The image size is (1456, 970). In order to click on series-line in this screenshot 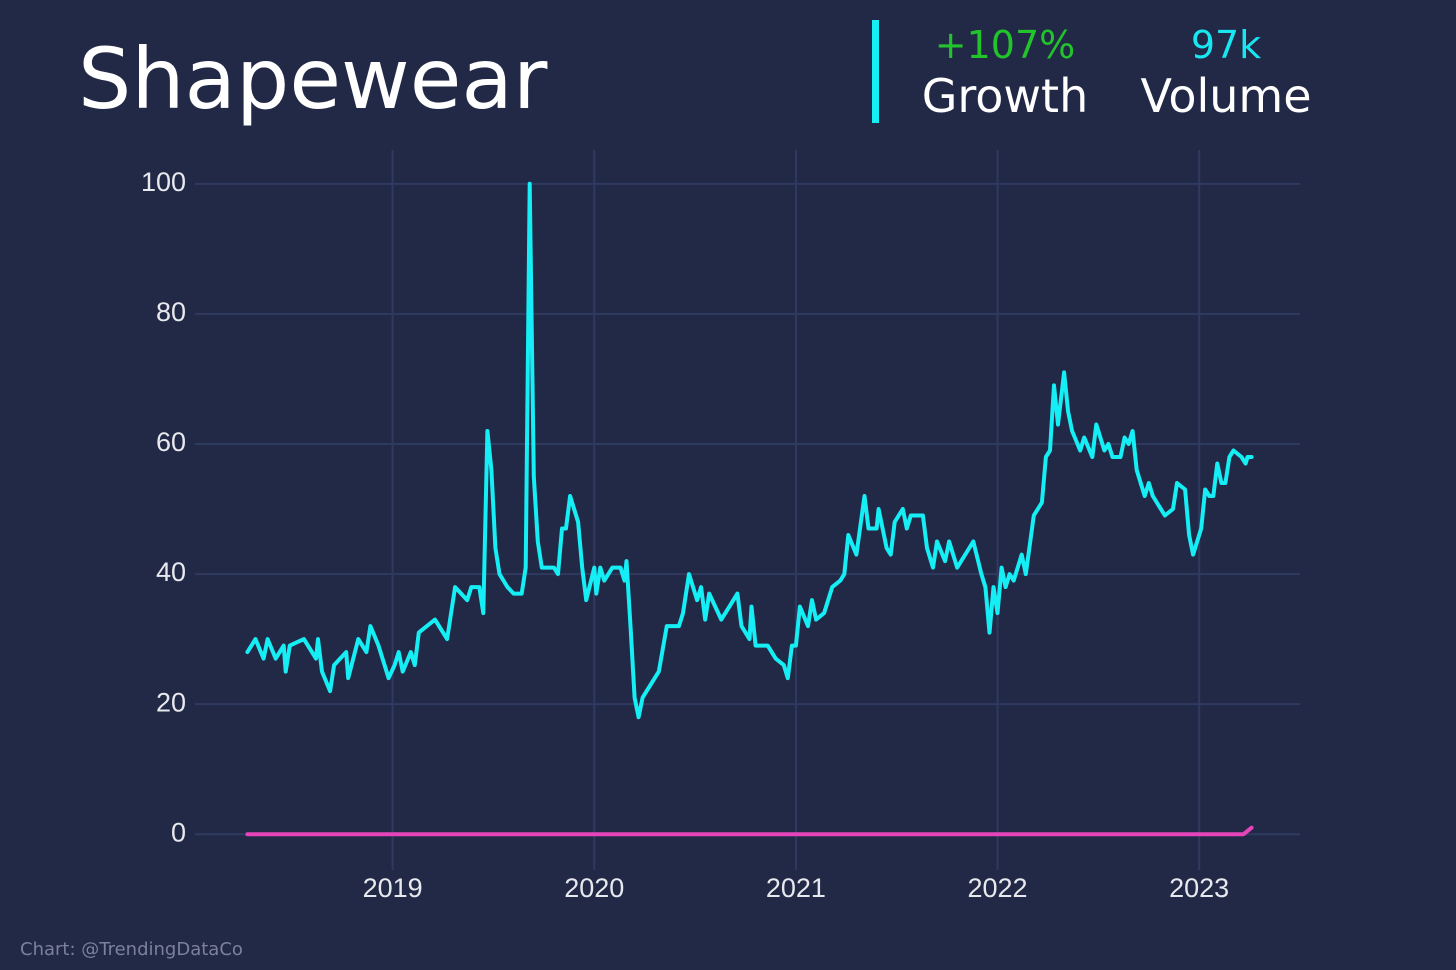, I will do `click(749, 831)`.